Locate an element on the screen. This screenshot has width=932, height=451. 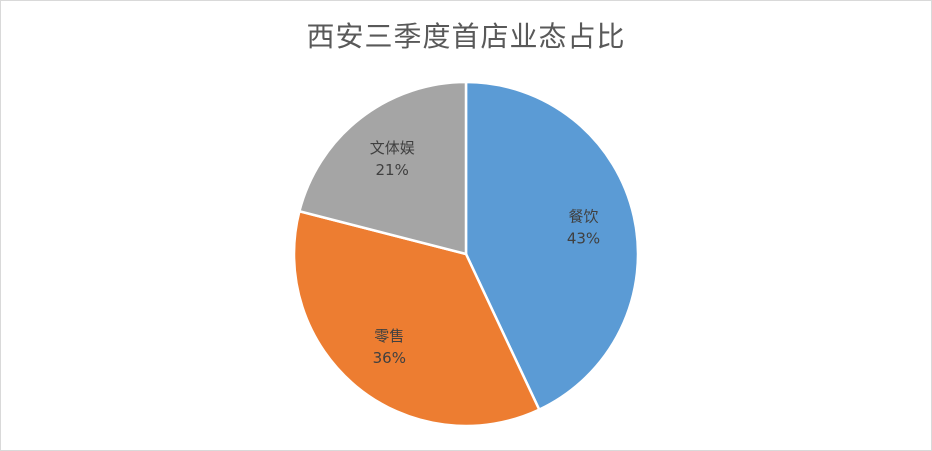
pie-labels: 餐饮 43% 零售 36% 文体娱 21% is located at coordinates (485, 253).